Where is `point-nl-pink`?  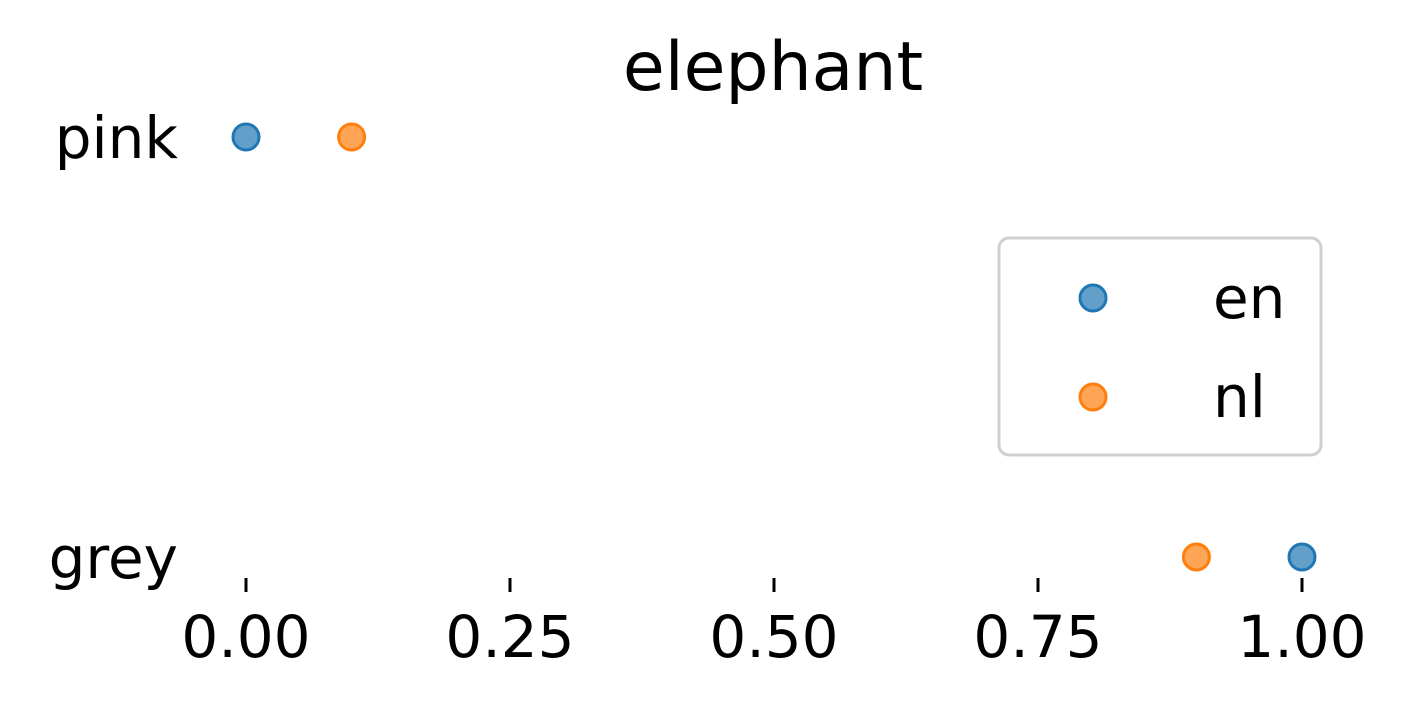
point-nl-pink is located at coordinates (352, 137).